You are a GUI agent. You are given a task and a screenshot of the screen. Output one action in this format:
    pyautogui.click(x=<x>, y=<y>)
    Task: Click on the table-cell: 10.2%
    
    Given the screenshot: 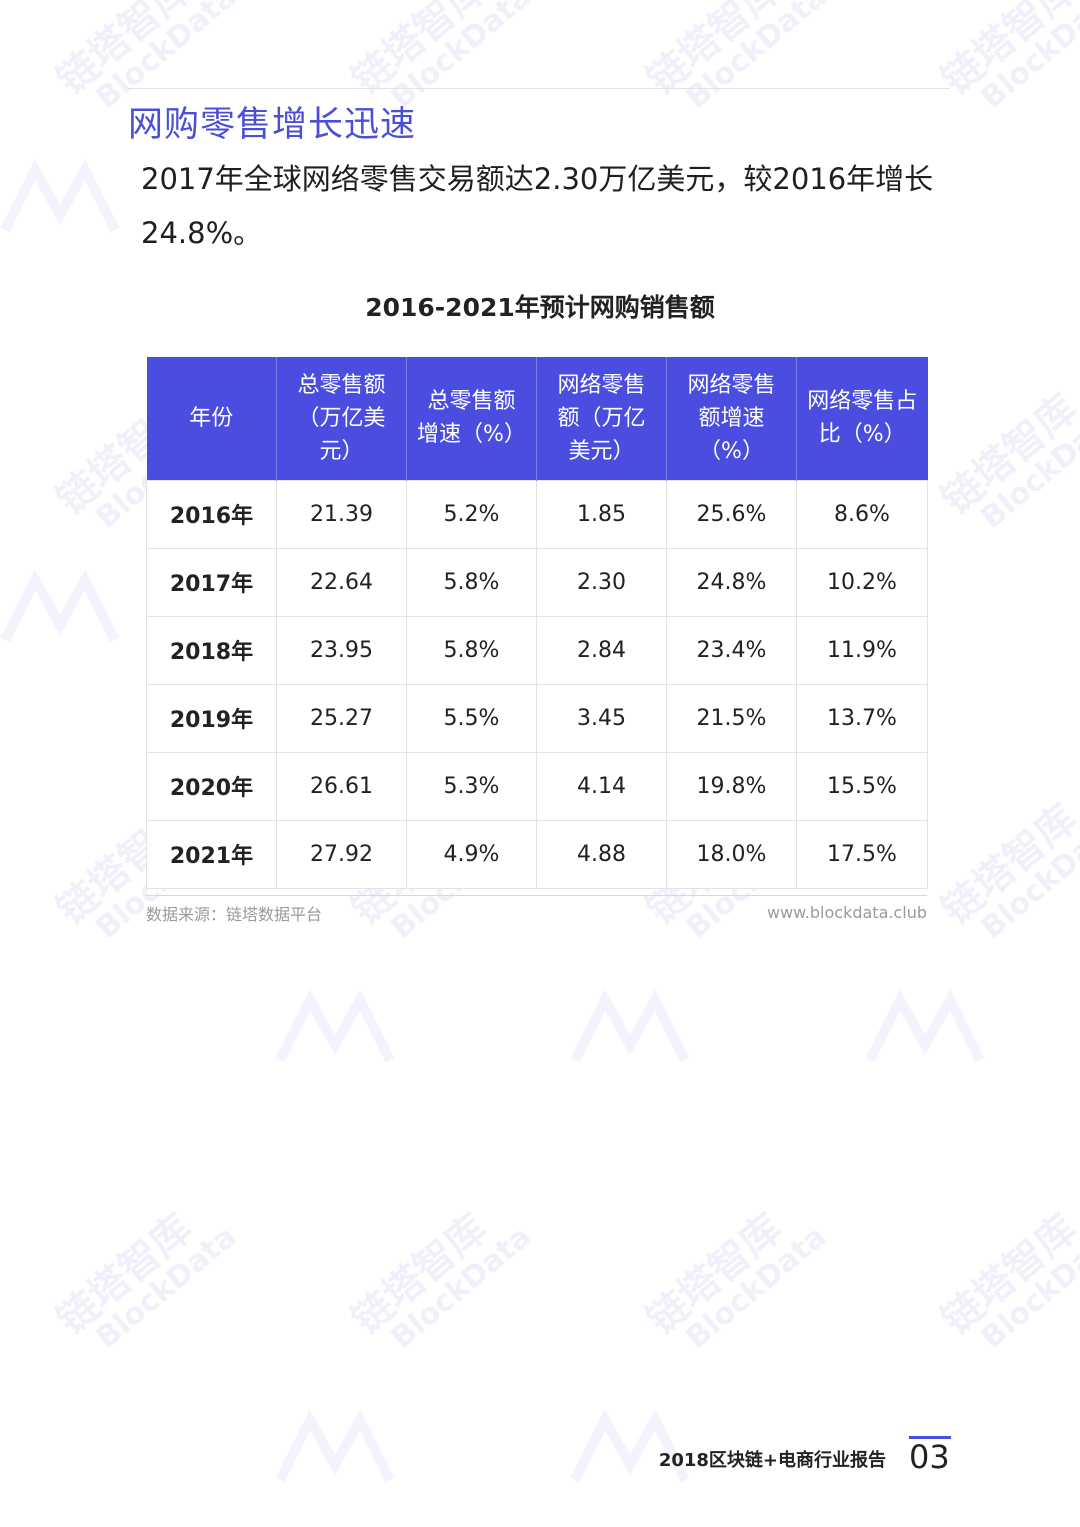 What is the action you would take?
    pyautogui.click(x=862, y=582)
    